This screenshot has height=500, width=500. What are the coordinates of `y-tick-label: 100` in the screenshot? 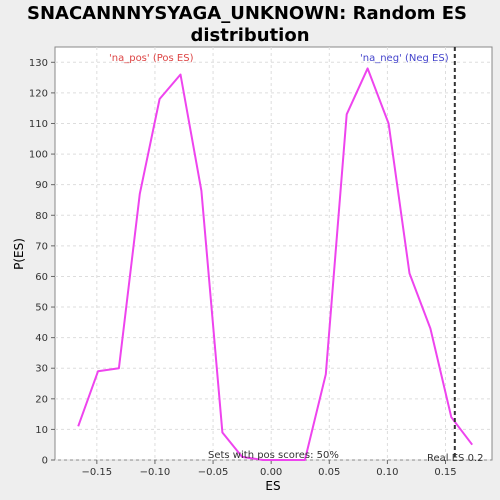 It's located at (38, 155).